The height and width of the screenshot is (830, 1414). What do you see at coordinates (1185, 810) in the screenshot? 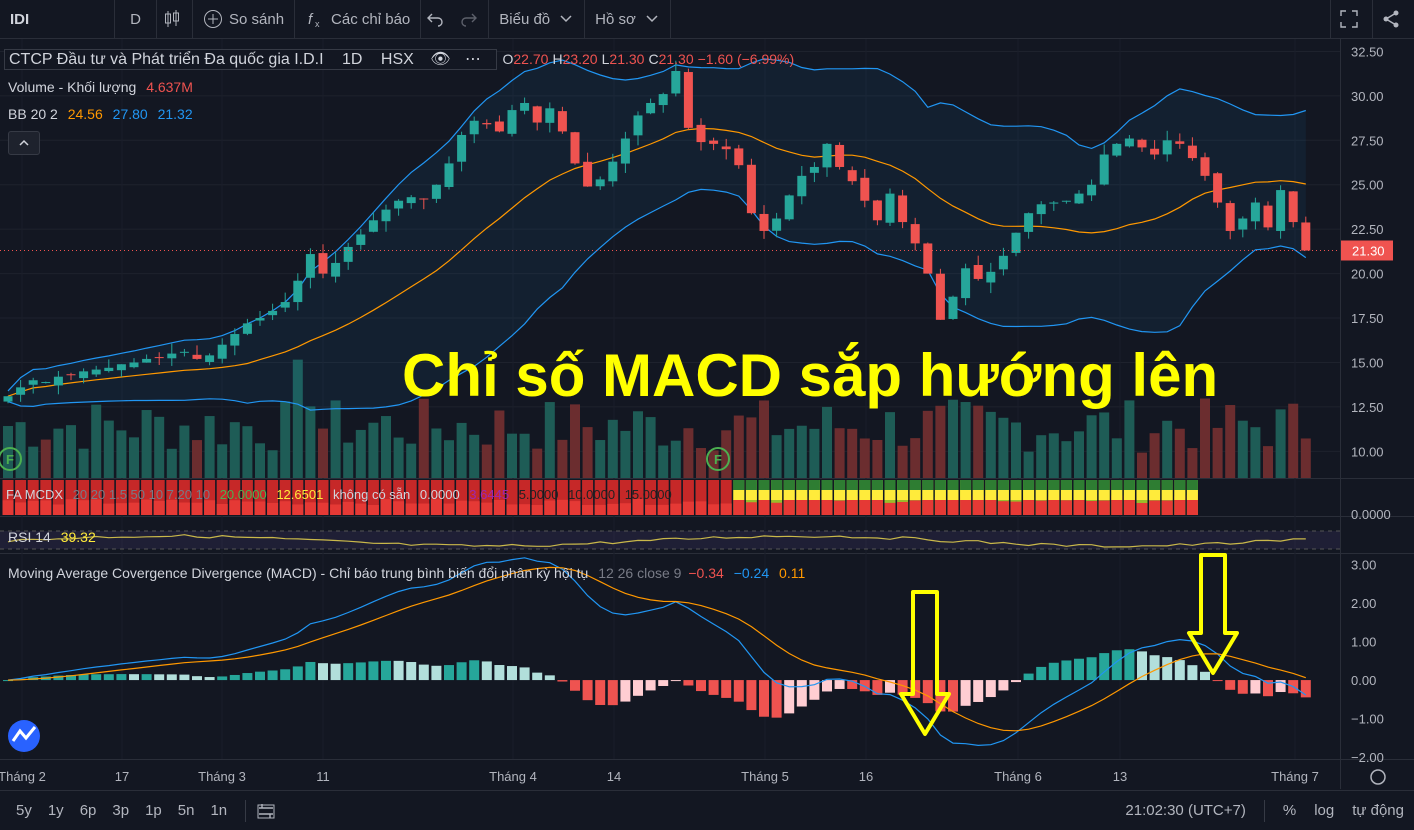
I see `clock: 21:02:30 (UTC+7)` at bounding box center [1185, 810].